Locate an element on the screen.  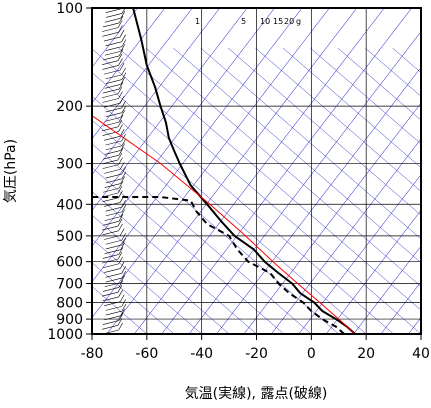
wind-barbs is located at coordinates (114, 171).